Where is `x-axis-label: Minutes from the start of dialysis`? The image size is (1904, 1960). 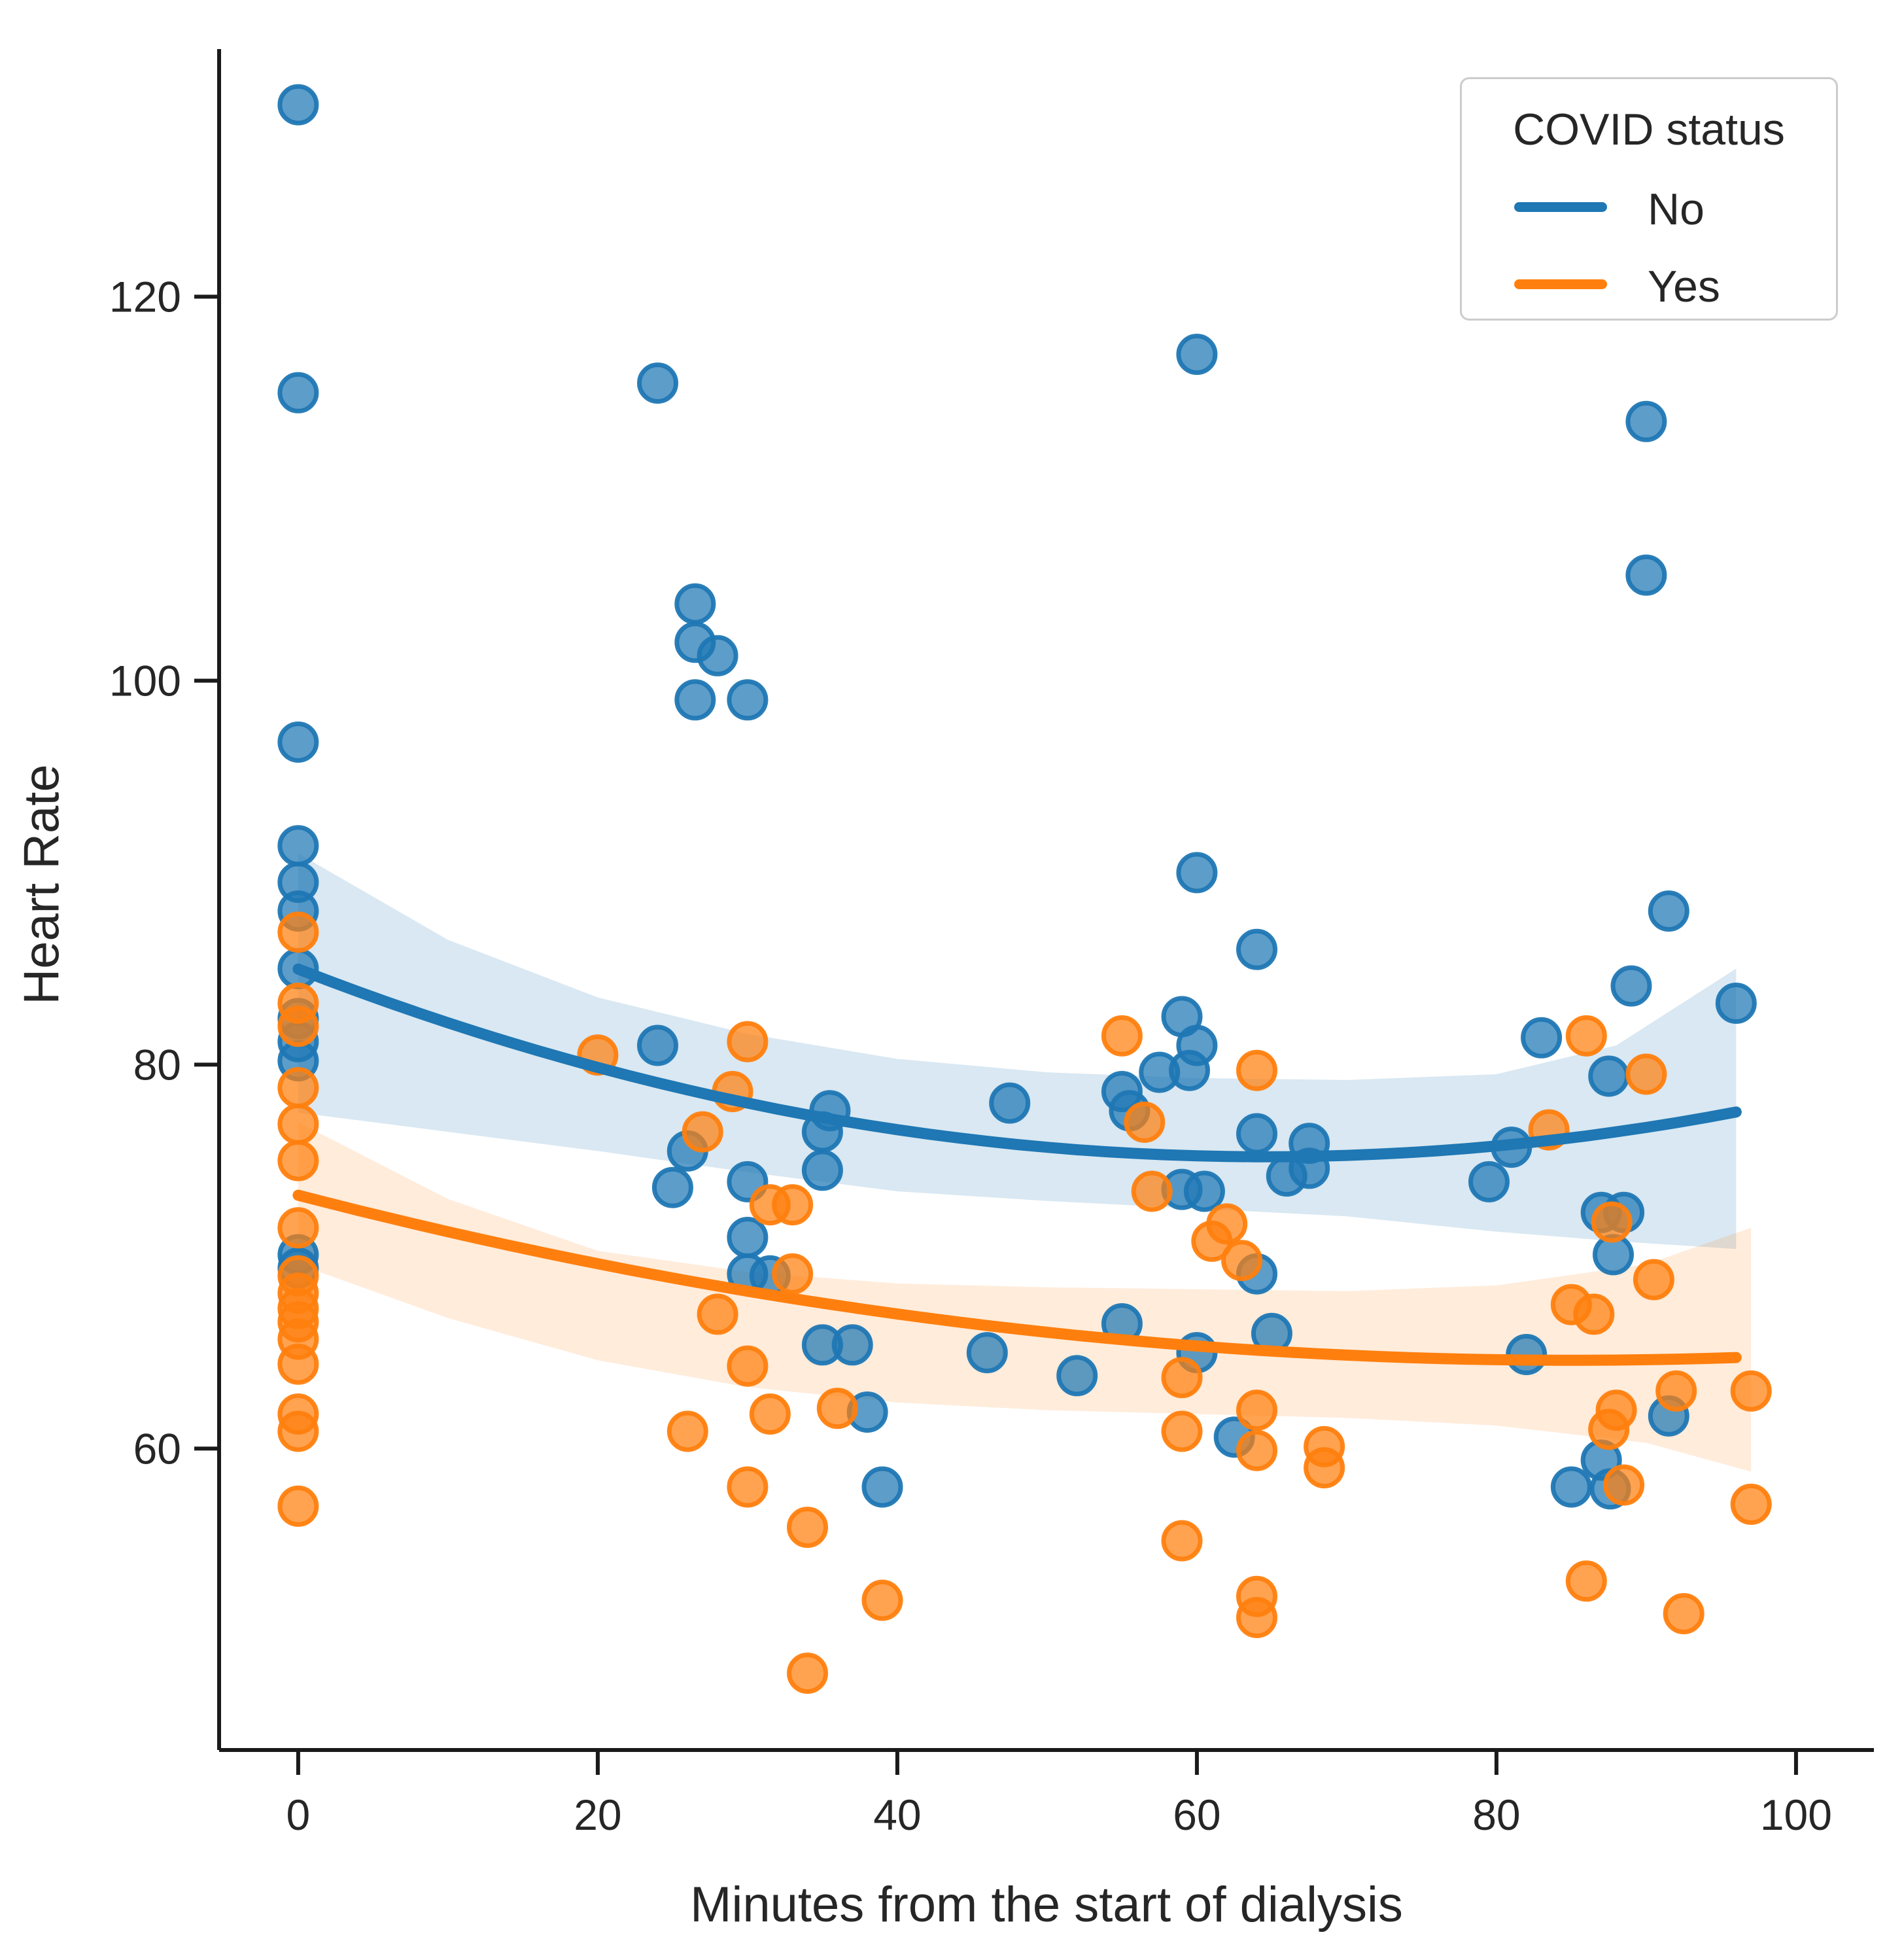 x-axis-label: Minutes from the start of dialysis is located at coordinates (1046, 1905).